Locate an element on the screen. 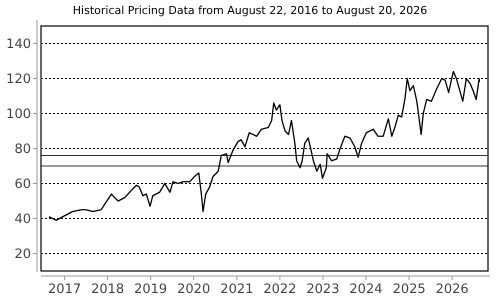 The height and width of the screenshot is (300, 500). x-tick-label: 2021 is located at coordinates (237, 289).